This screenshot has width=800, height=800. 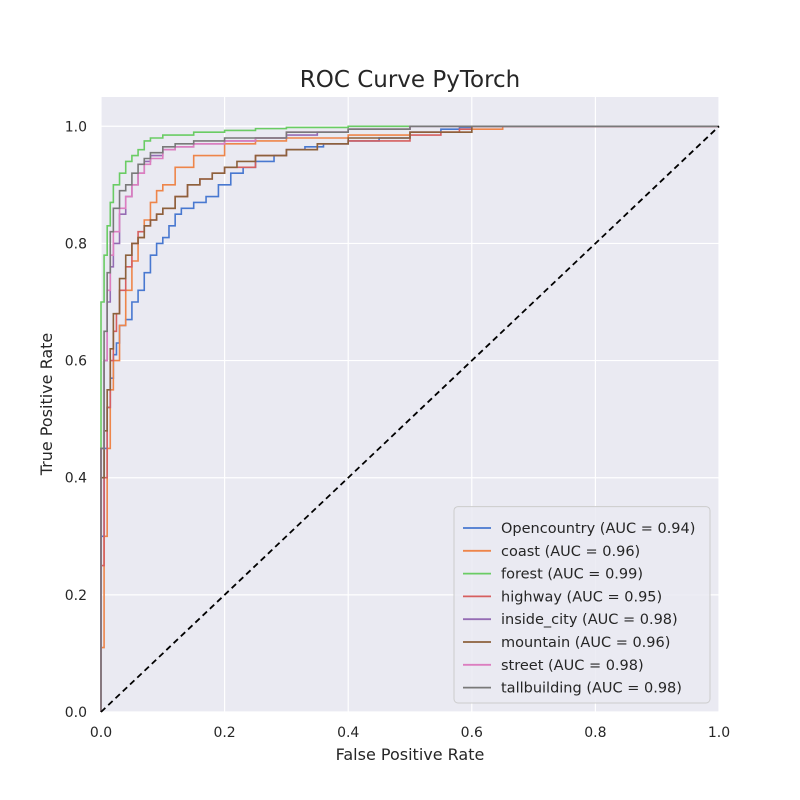 What do you see at coordinates (76, 713) in the screenshot?
I see `y-tick-label: 0.0` at bounding box center [76, 713].